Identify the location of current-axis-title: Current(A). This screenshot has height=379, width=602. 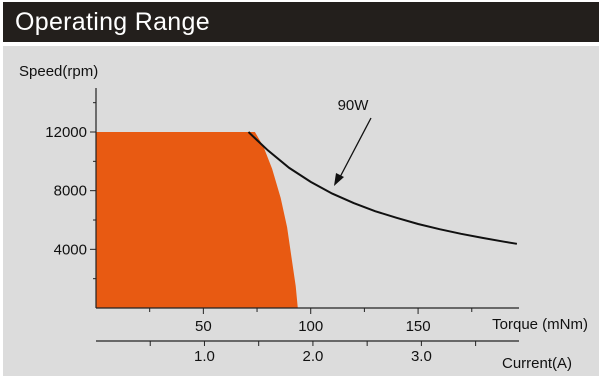
(537, 363).